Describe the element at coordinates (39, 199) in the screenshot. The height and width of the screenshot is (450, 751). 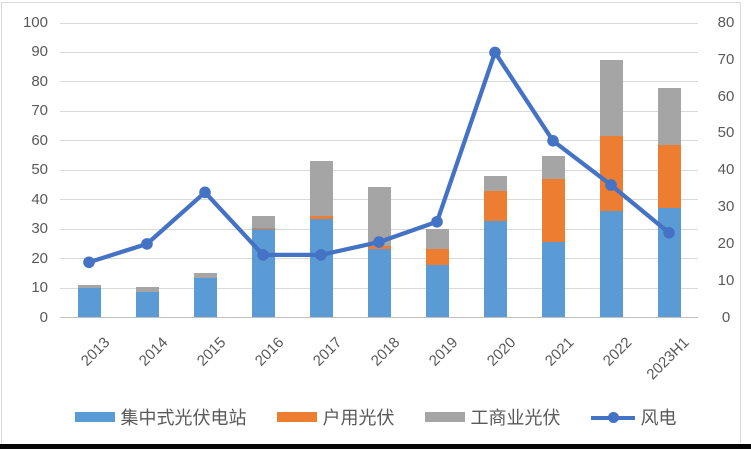
I see `left-axis-tick-40: 40` at that location.